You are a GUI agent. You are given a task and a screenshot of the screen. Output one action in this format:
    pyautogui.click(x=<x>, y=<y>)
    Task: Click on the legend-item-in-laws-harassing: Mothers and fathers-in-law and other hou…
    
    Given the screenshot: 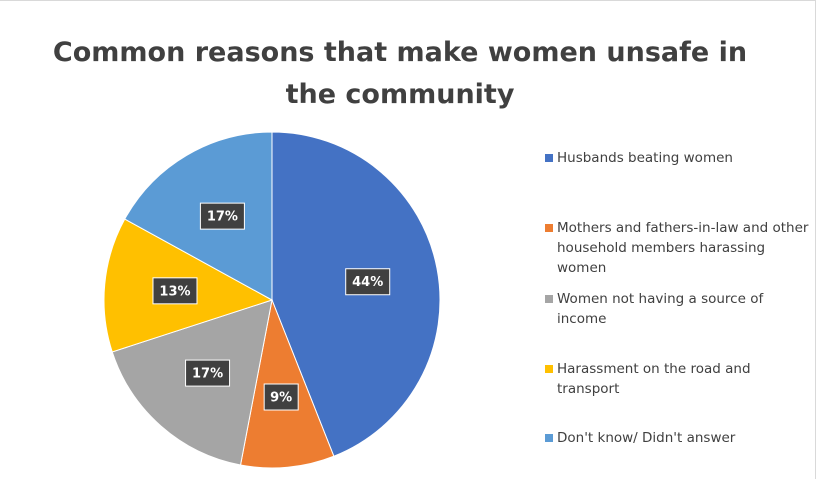 What is the action you would take?
    pyautogui.click(x=680, y=248)
    